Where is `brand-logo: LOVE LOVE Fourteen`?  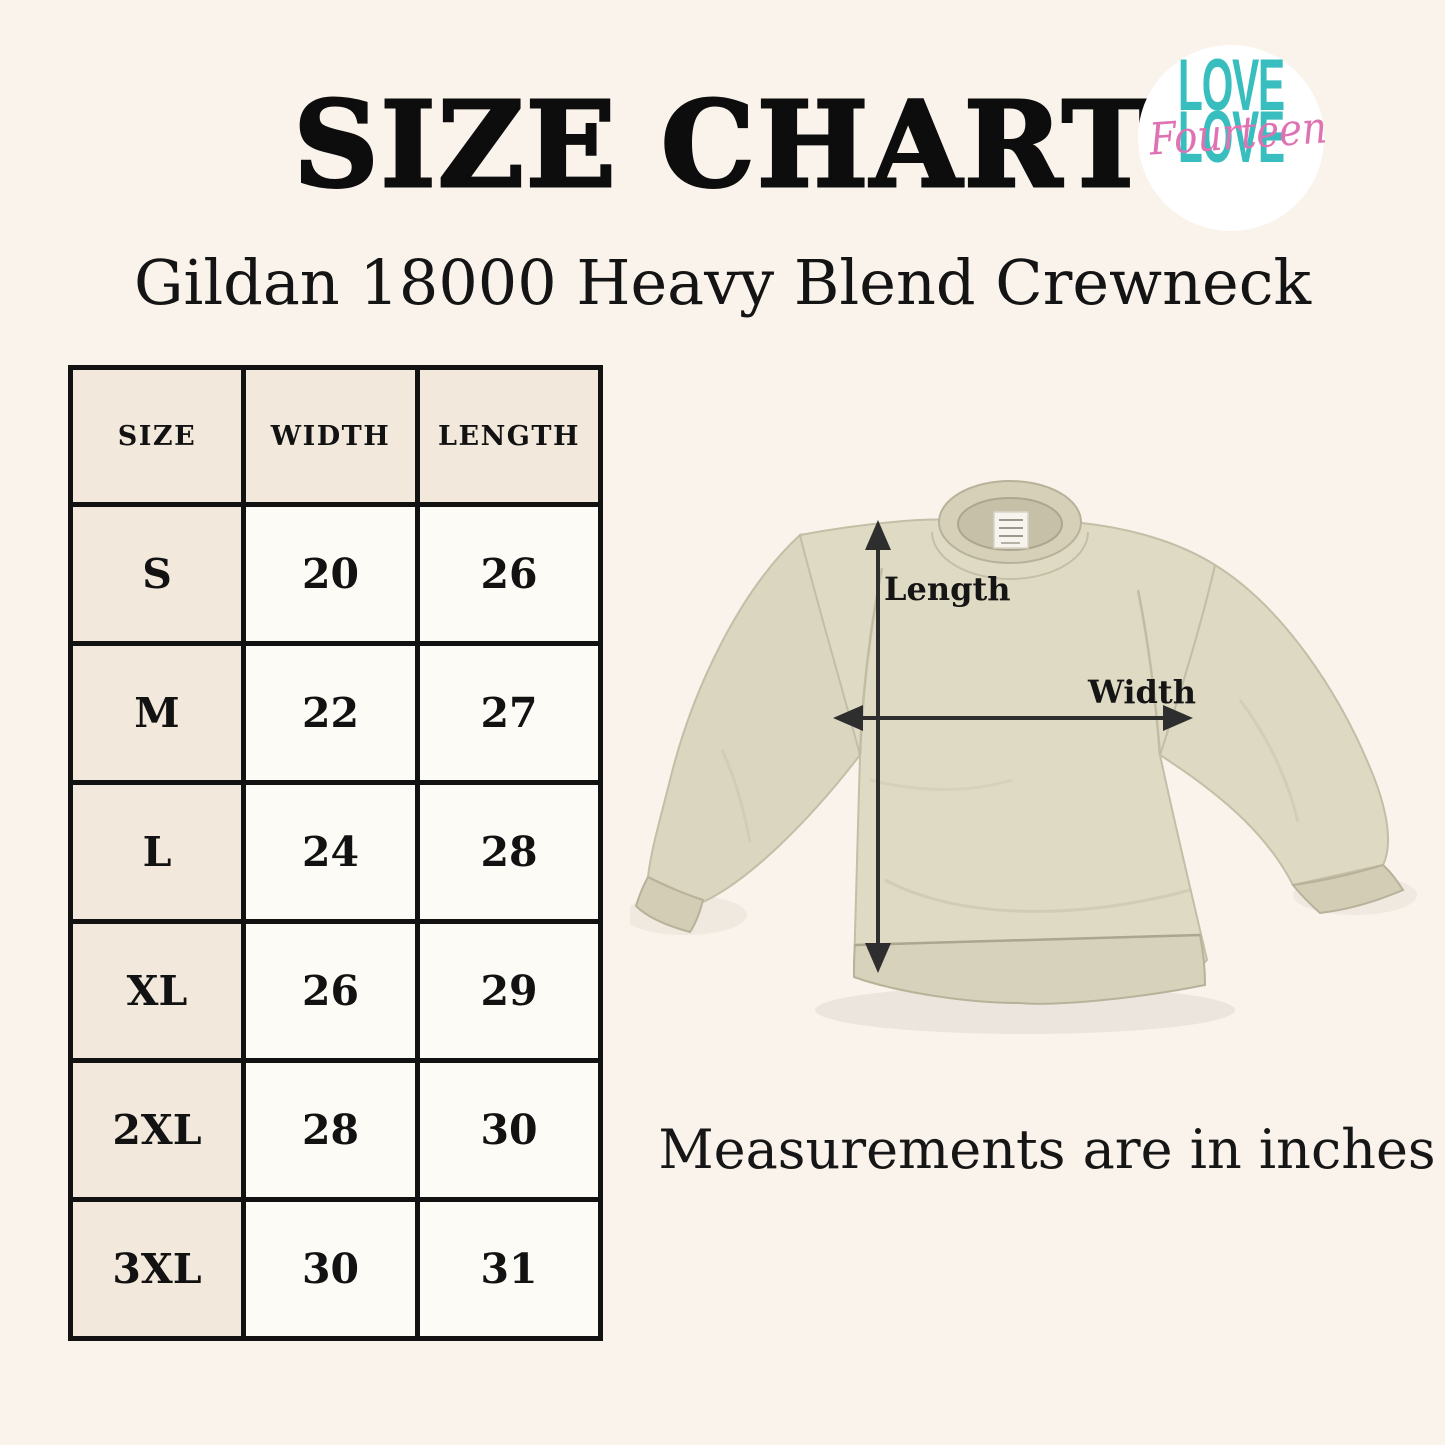
brand-logo: LOVE LOVE Fourteen is located at coordinates (1233, 137).